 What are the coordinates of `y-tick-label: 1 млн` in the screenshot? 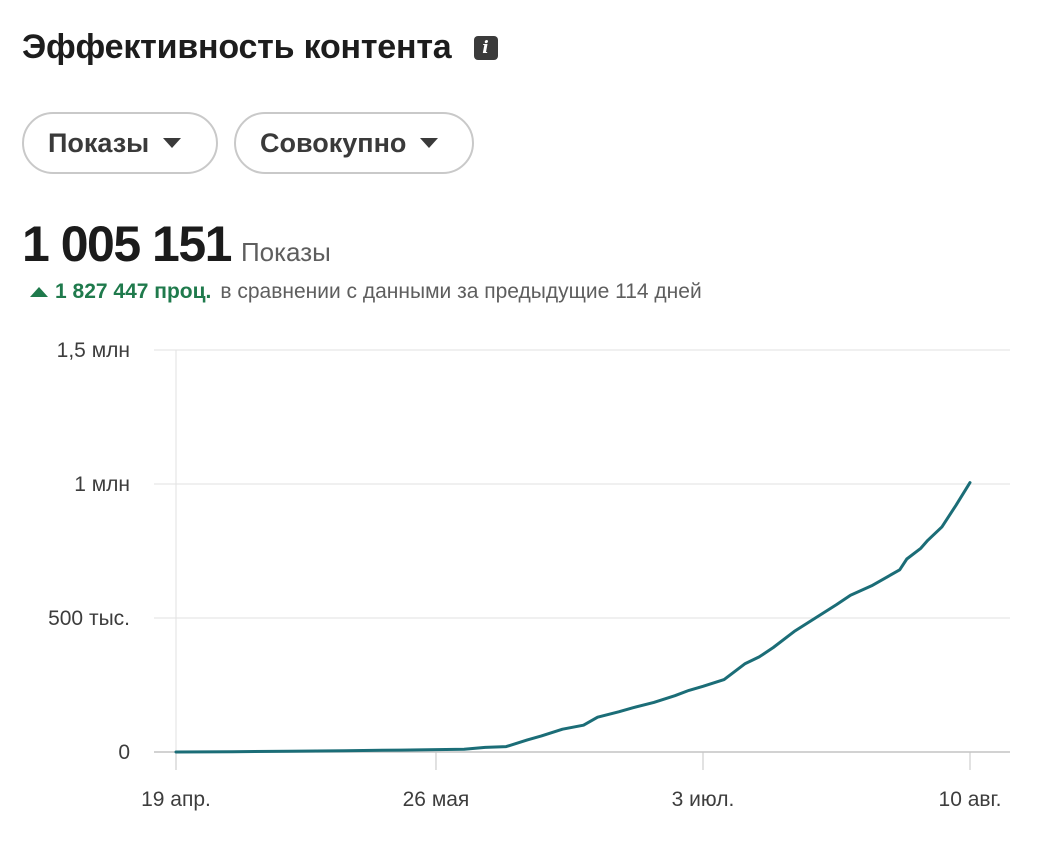 It's located at (102, 484).